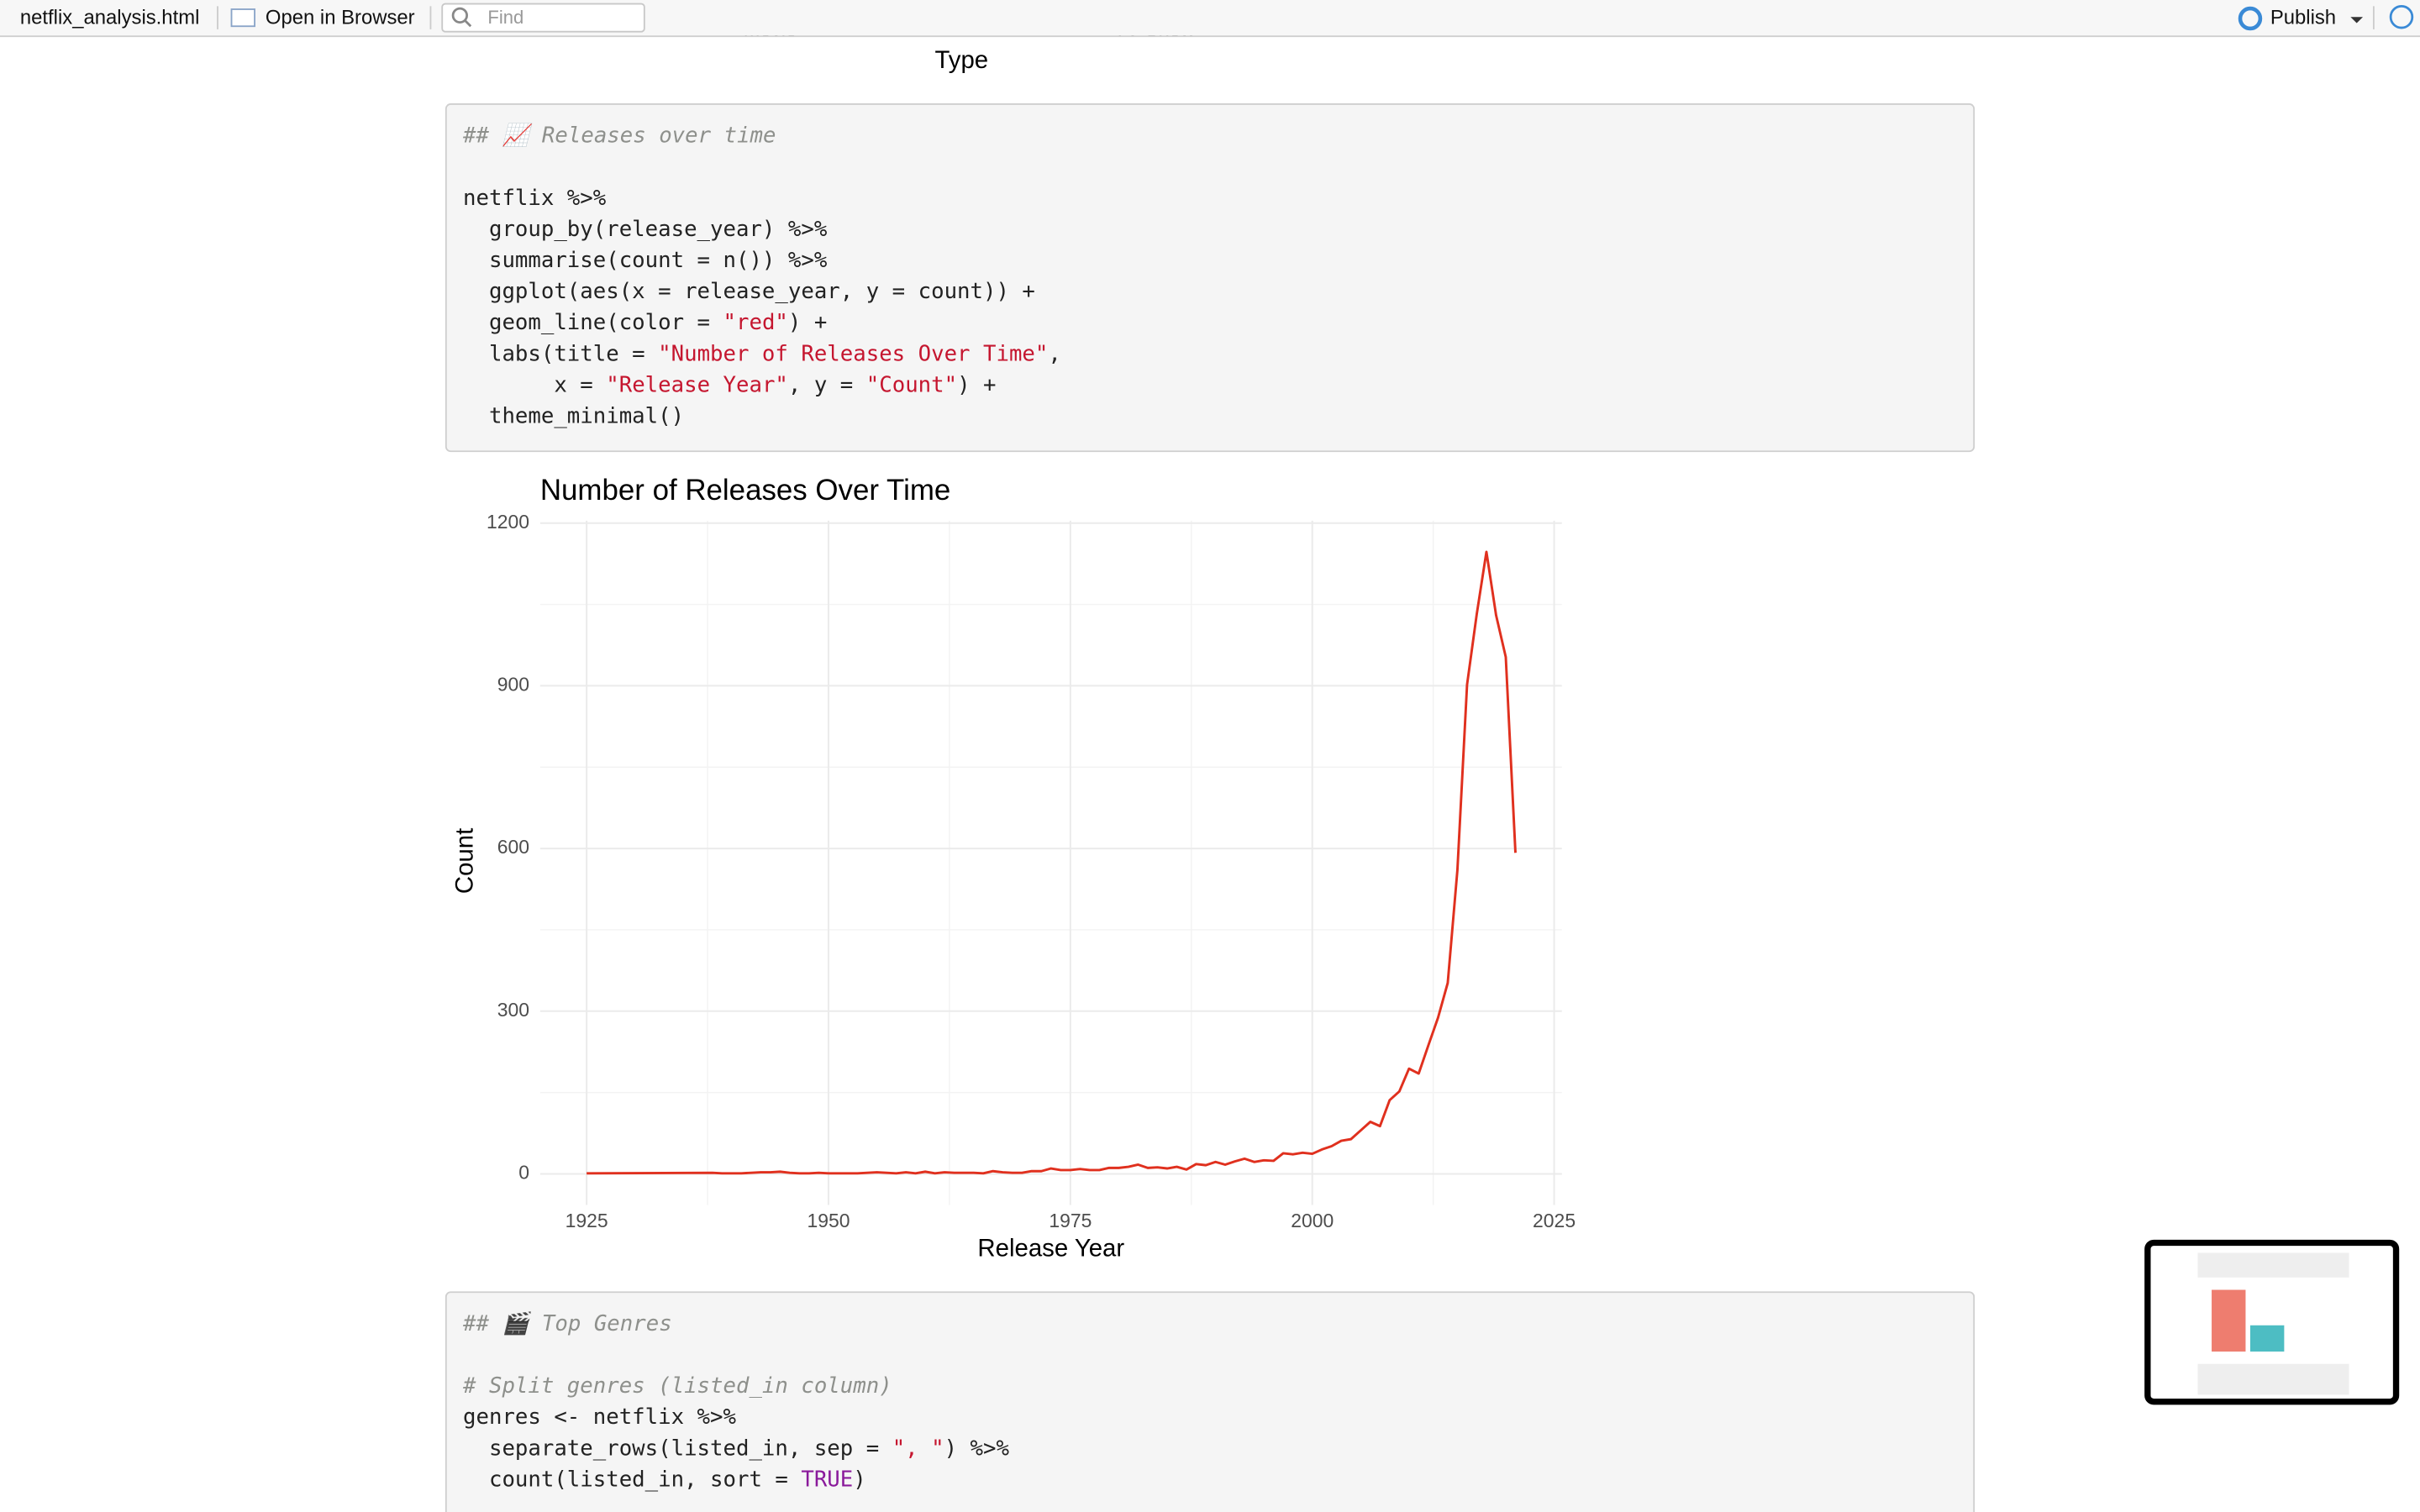 This screenshot has width=2420, height=1512. I want to click on code-token: TRUE, so click(827, 1479).